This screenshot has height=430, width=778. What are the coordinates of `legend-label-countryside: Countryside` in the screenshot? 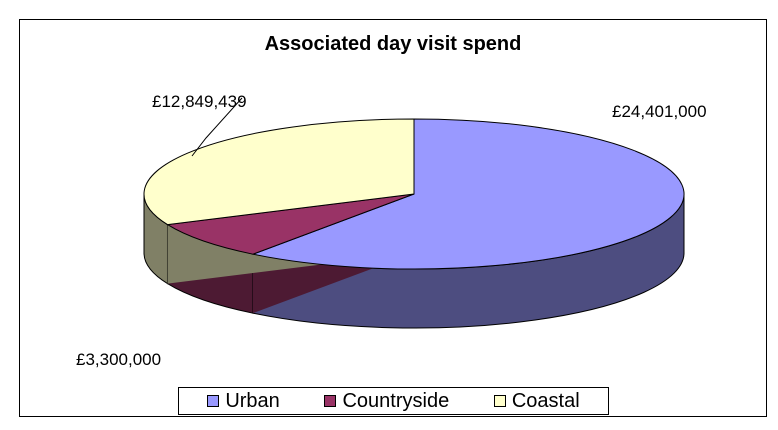 It's located at (396, 400).